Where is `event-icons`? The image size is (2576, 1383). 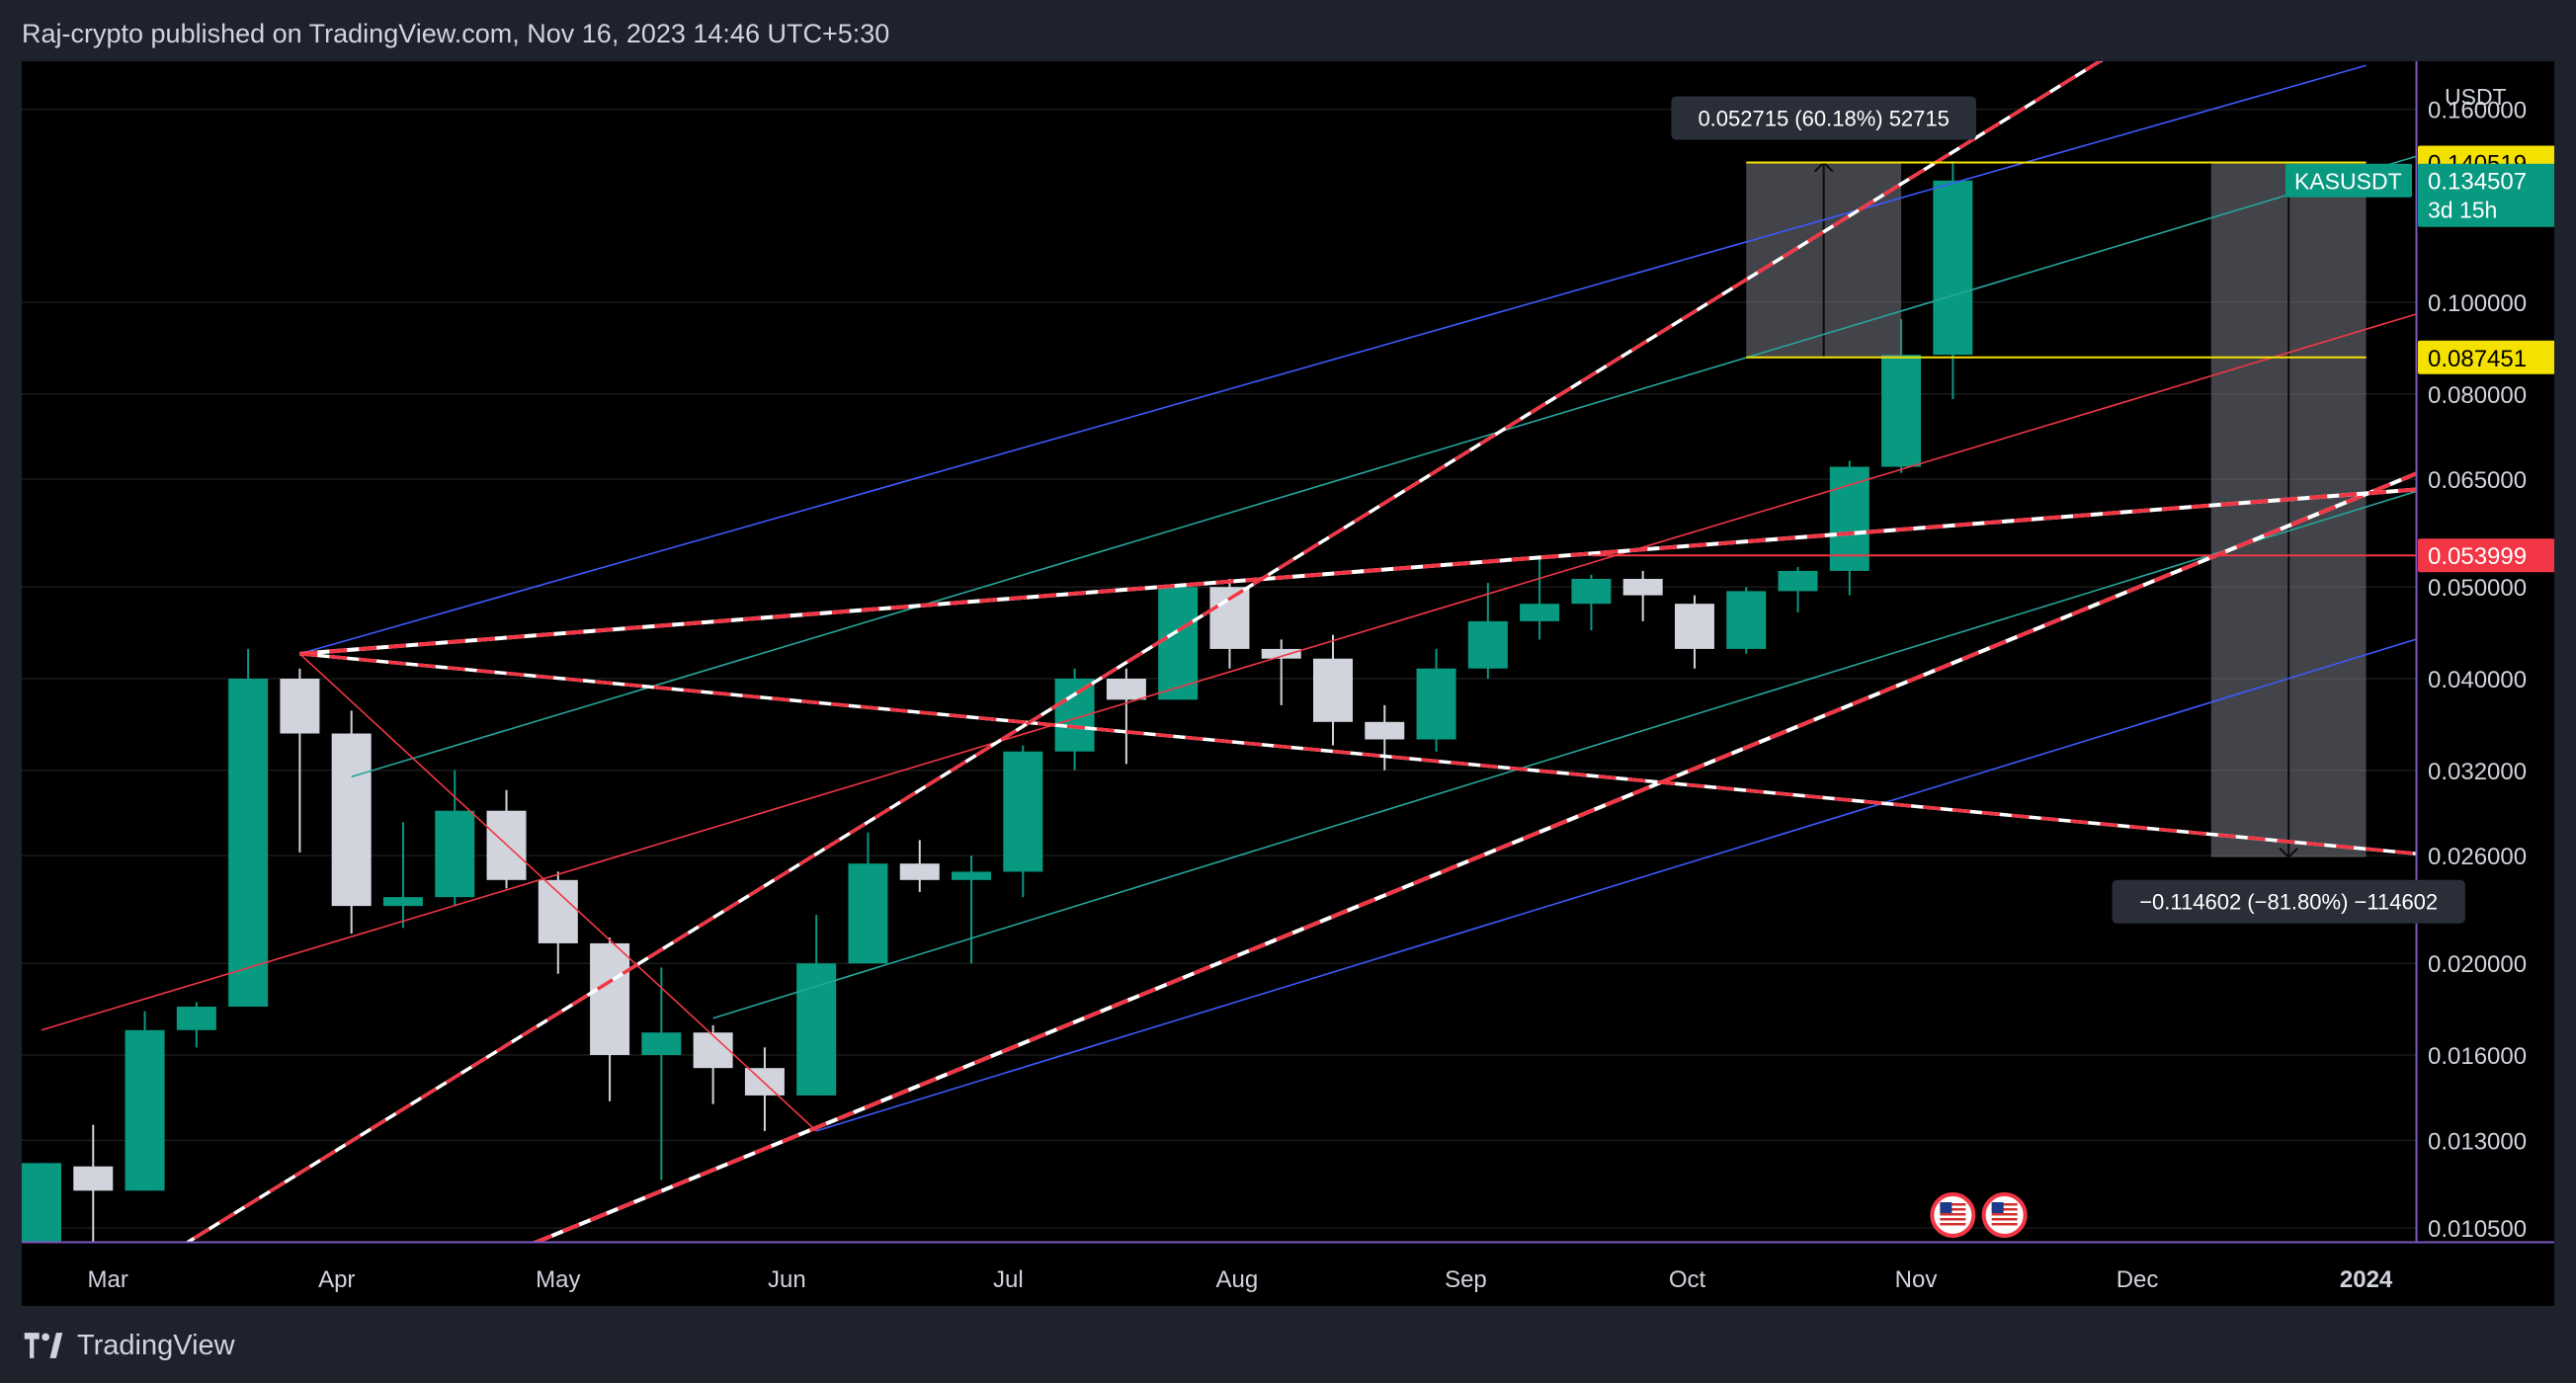
event-icons is located at coordinates (1979, 1215).